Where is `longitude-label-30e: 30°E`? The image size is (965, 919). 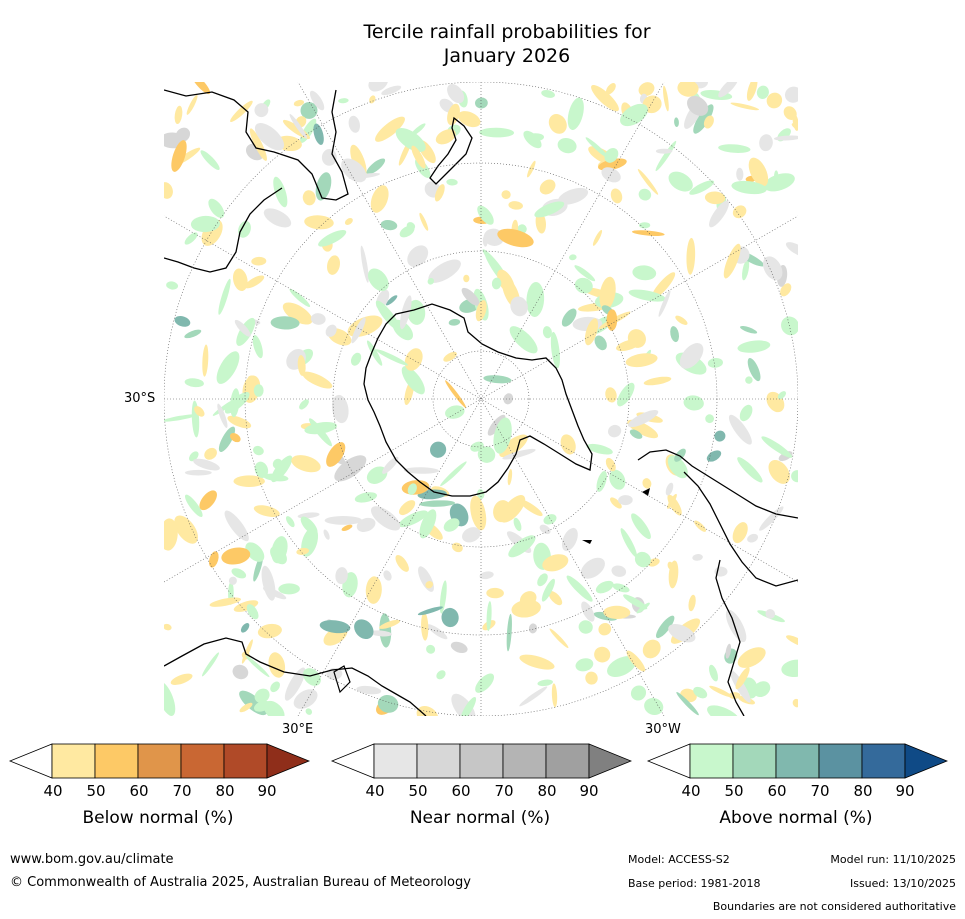
longitude-label-30e: 30°E is located at coordinates (298, 729).